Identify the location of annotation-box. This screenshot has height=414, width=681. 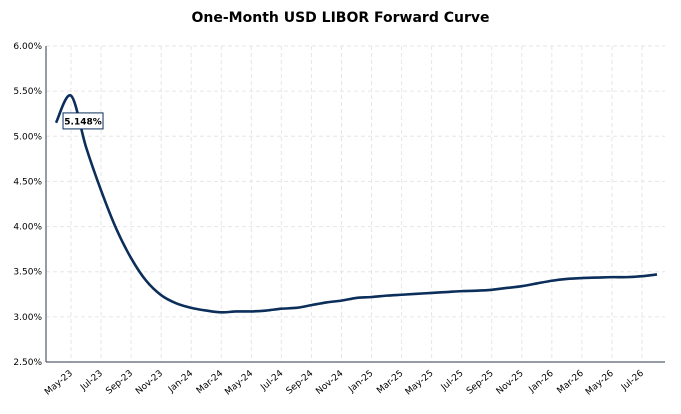
(83, 121).